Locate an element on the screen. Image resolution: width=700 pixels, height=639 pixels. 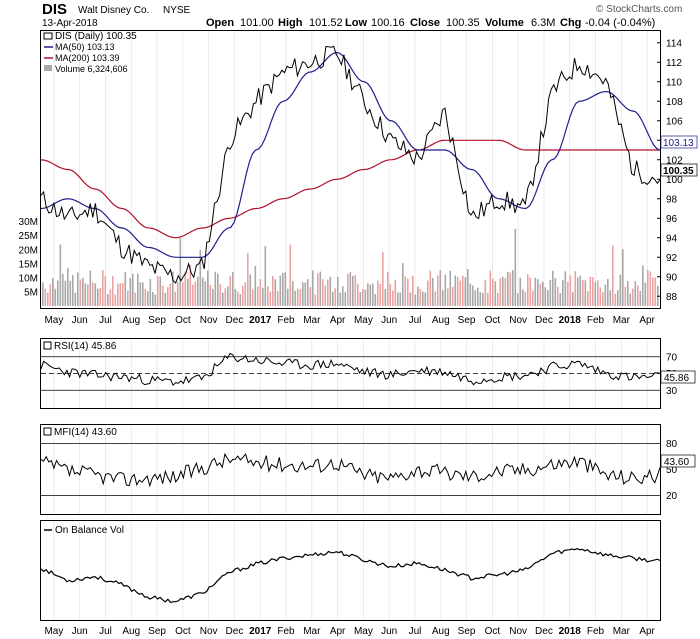
price-tick-label: 110 is located at coordinates (674, 82).